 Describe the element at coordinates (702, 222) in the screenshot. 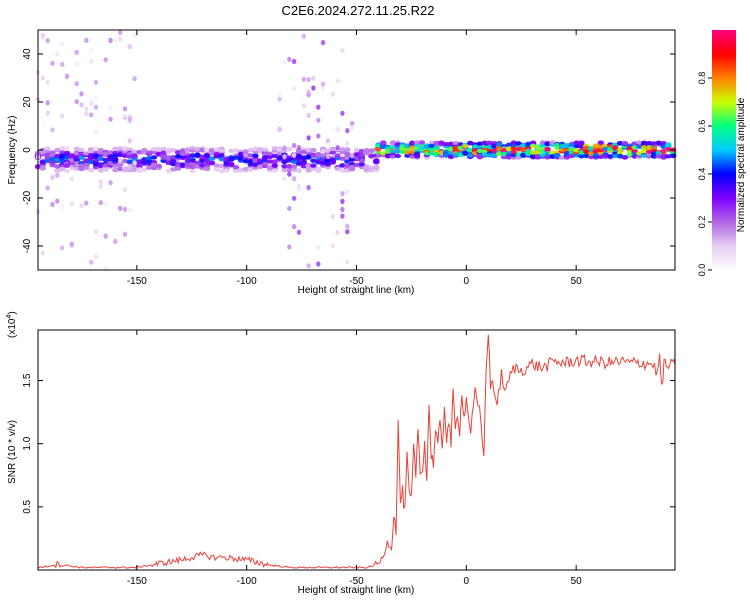

I see `colorbar-tick-label: 0.2` at that location.